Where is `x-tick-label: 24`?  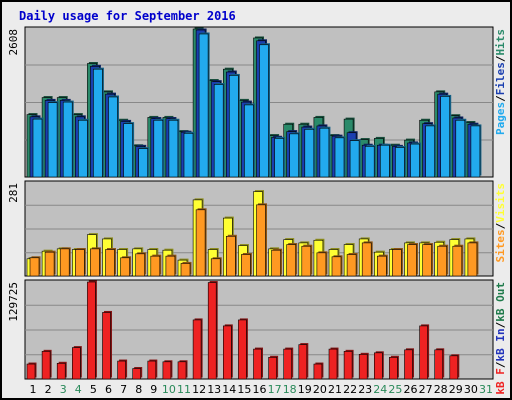 x-tick-label: 24 is located at coordinates (380, 389).